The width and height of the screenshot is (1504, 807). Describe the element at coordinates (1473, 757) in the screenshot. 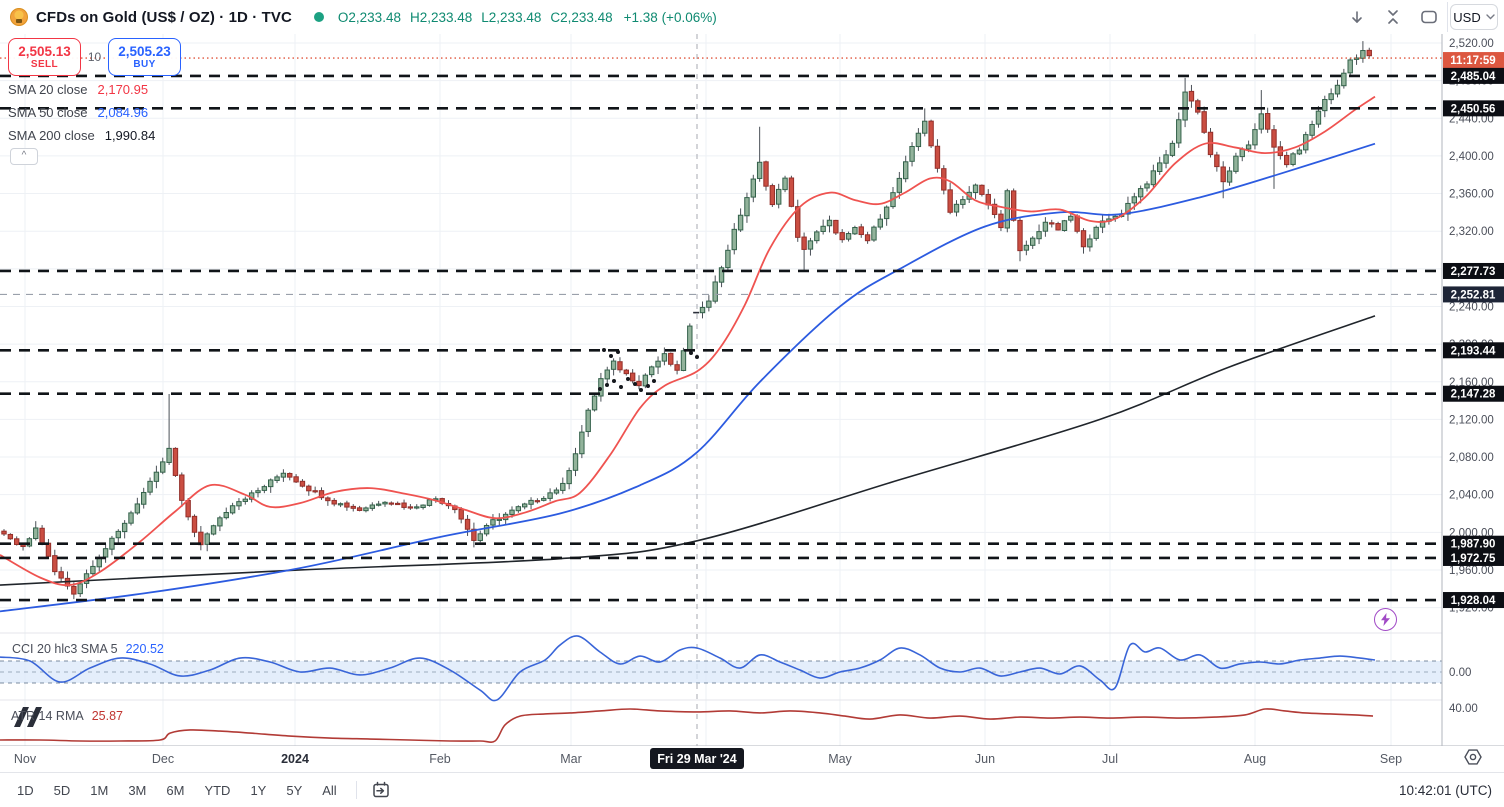

I see `time-axis-settings-icon` at that location.